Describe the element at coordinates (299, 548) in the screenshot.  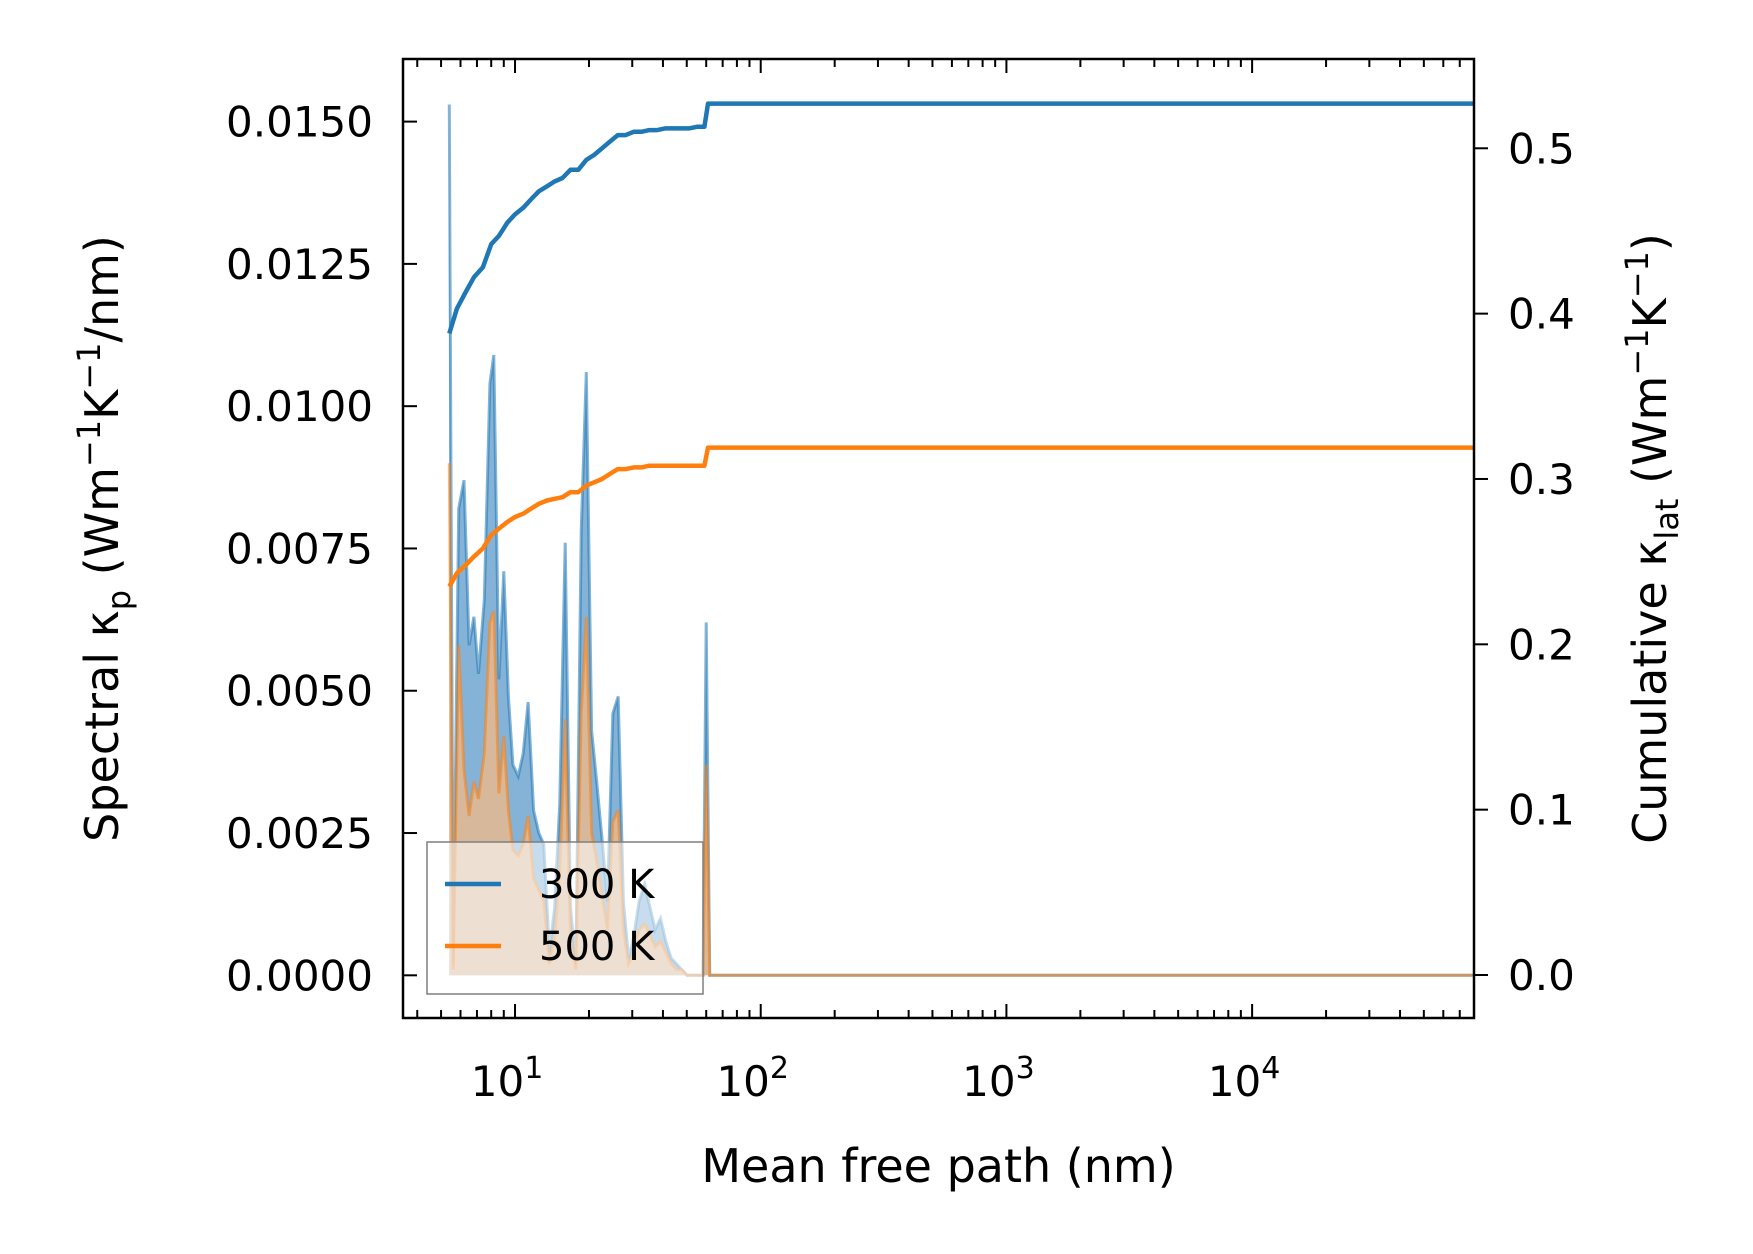
I see `y-left-tick-label: 0.0075` at that location.